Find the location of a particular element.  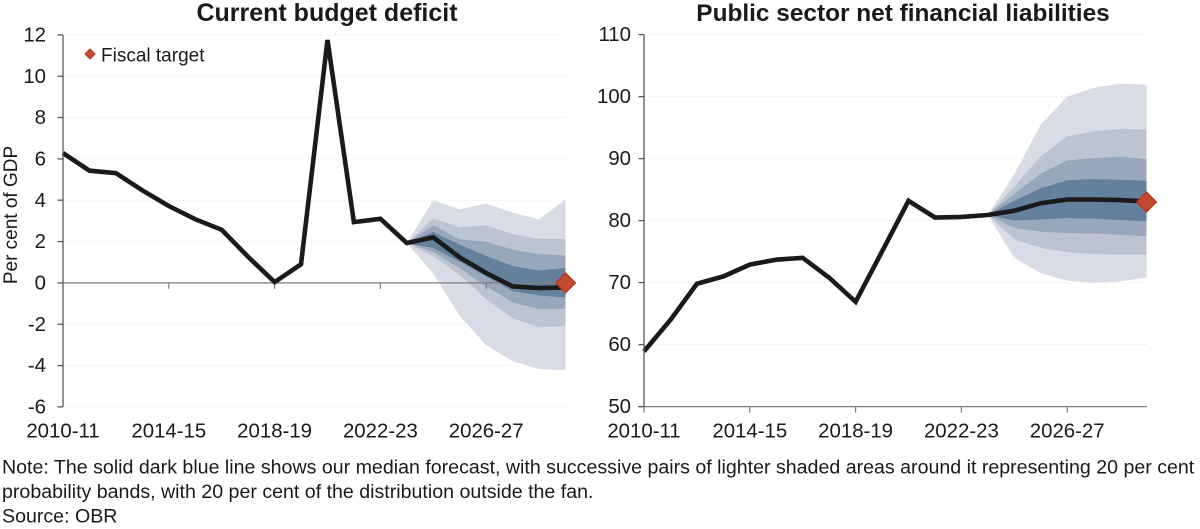

svg-text:Public sector net financial li: Public sector net financial liabilities is located at coordinates (902, 13).